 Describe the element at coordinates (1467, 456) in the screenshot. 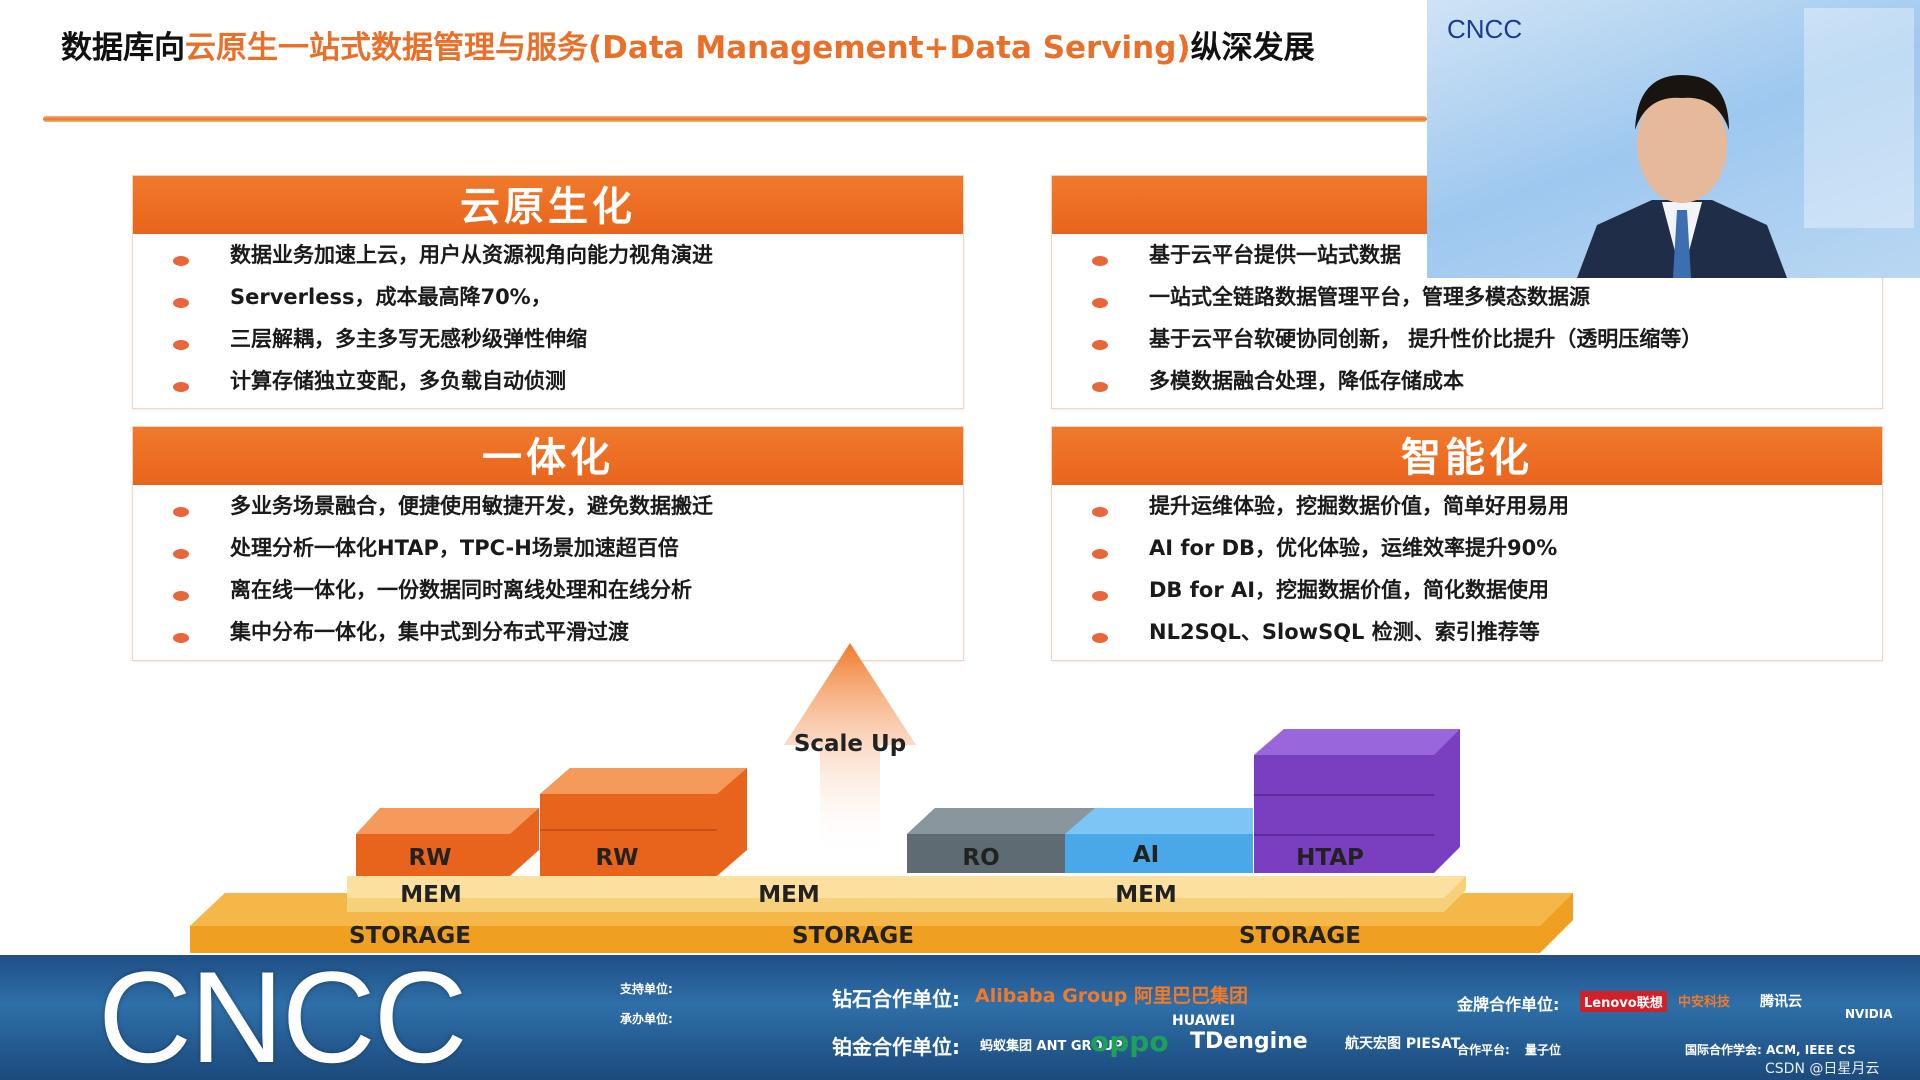

I see `card-title: 智能化` at that location.